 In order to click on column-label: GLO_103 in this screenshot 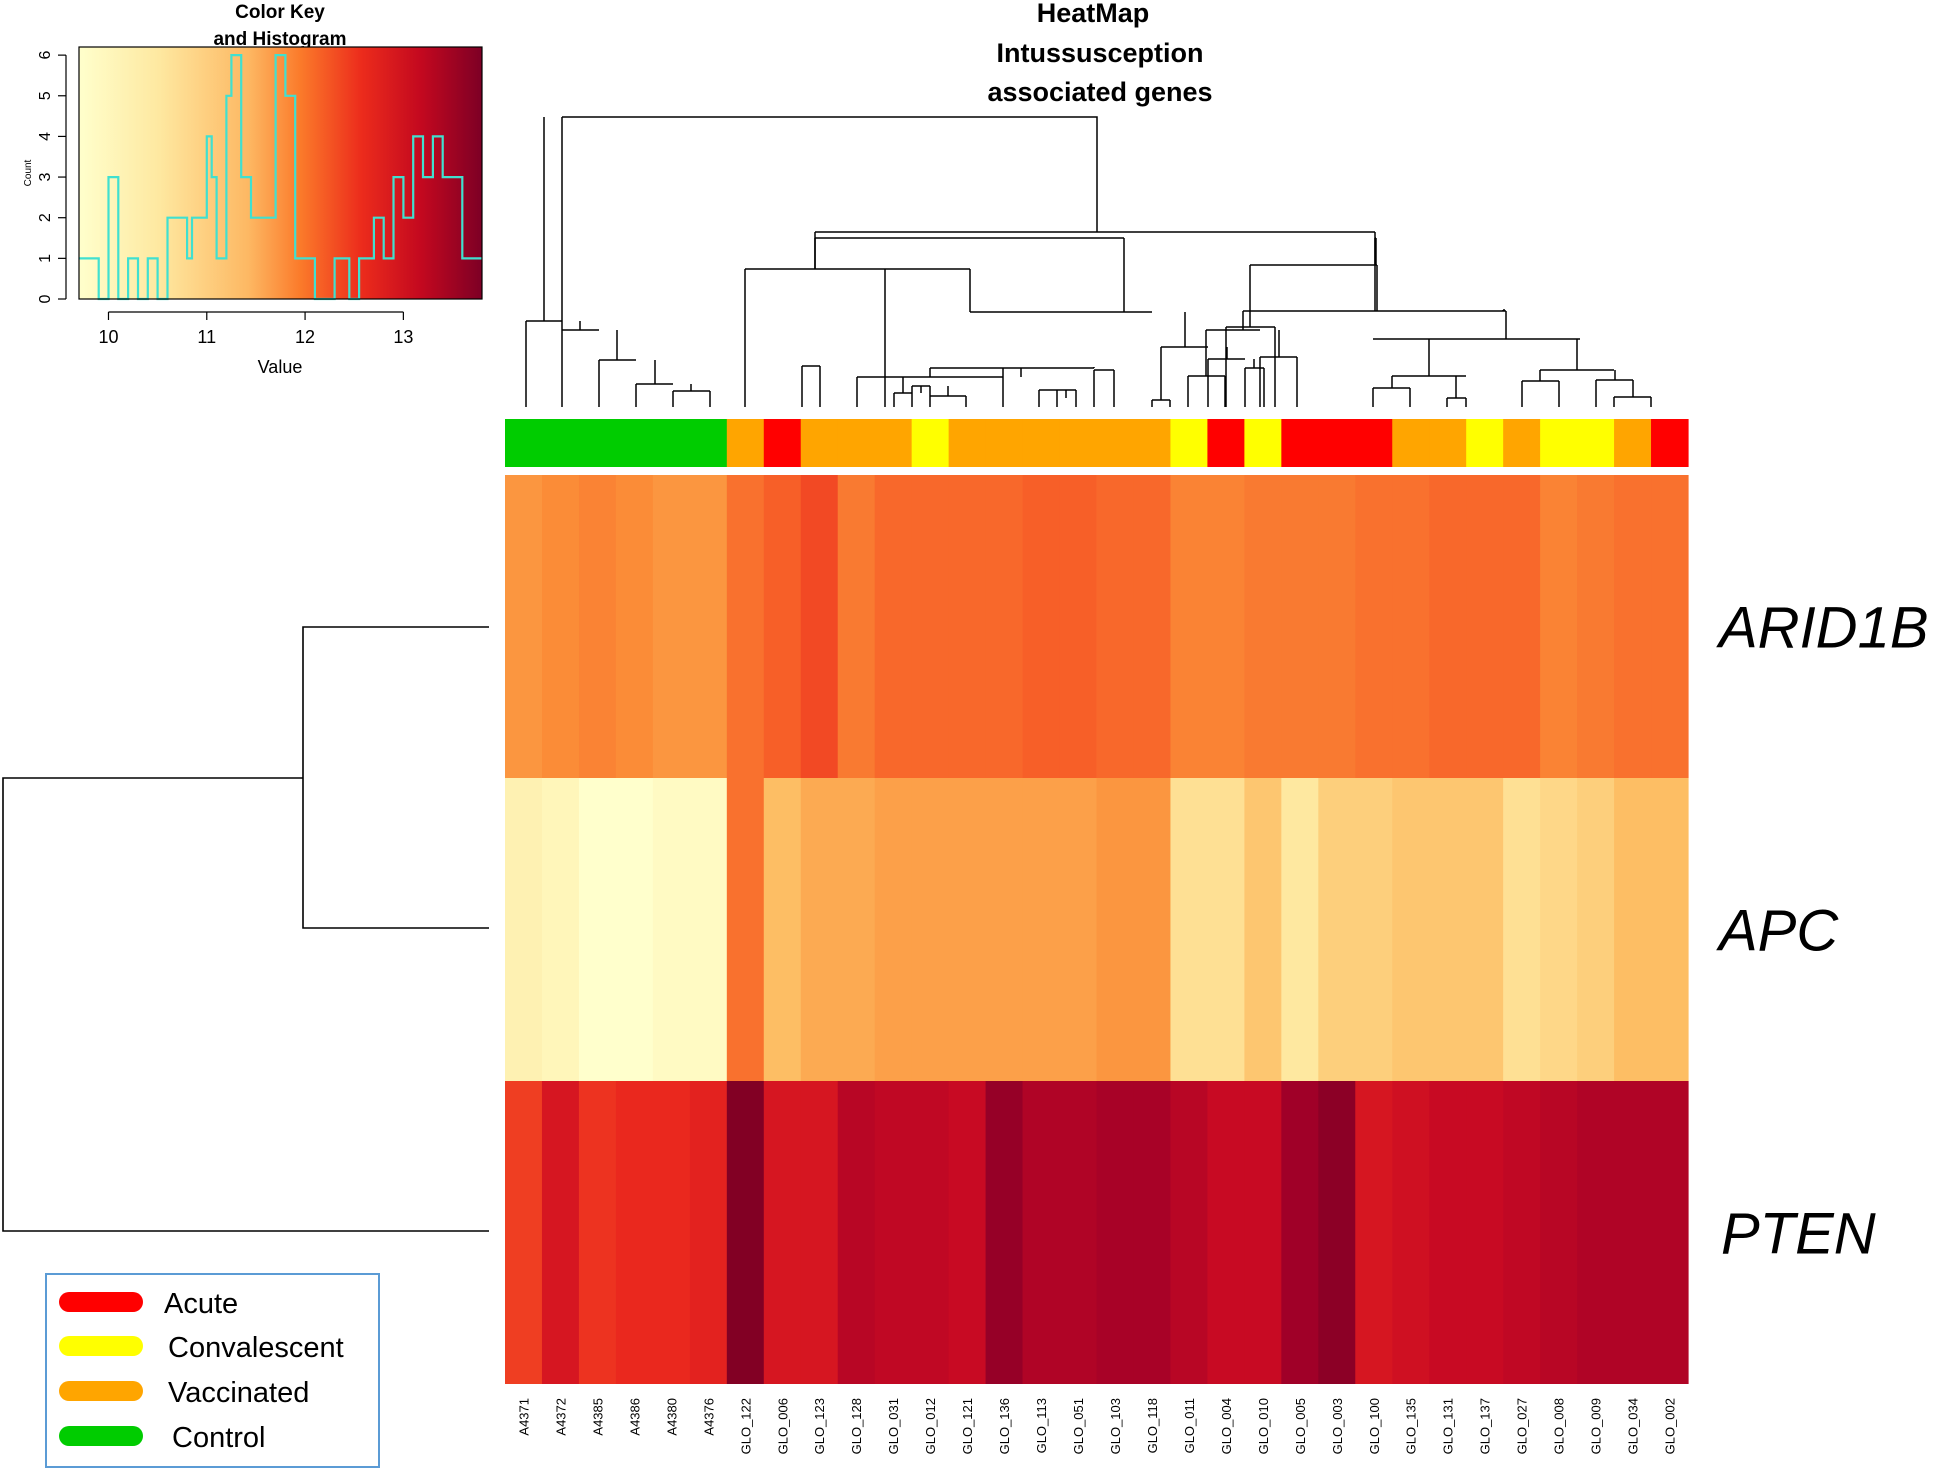, I will do `click(1115, 1426)`.